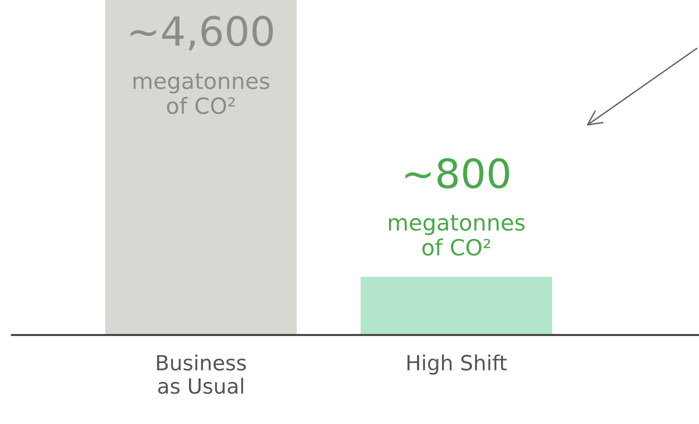 The height and width of the screenshot is (424, 699). What do you see at coordinates (457, 207) in the screenshot?
I see `data-label: ~800 megatonnes of CO²` at bounding box center [457, 207].